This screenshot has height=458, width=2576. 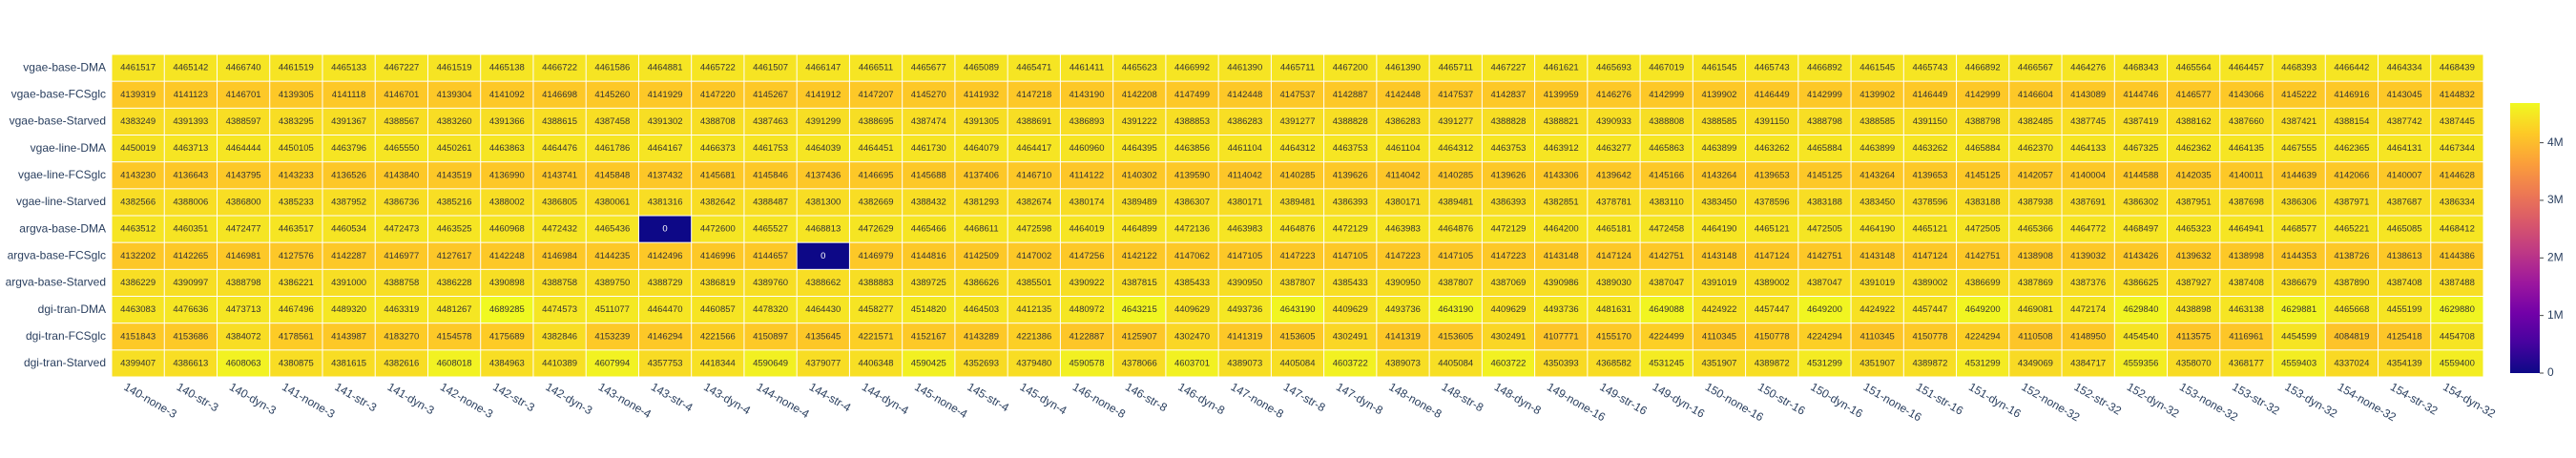 What do you see at coordinates (1298, 230) in the screenshot?
I see `cell-value: 4464876` at bounding box center [1298, 230].